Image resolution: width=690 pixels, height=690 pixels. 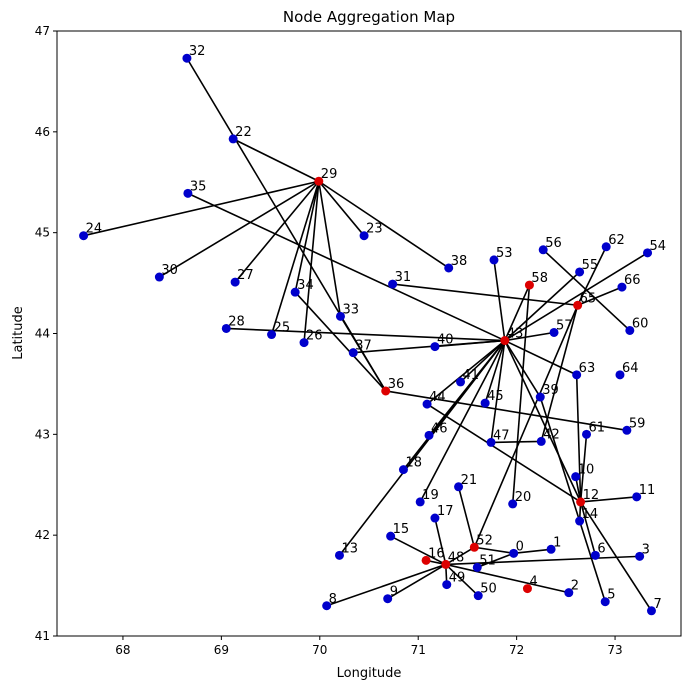 I want to click on x-tick-label-70: 70, so click(x=319, y=650).